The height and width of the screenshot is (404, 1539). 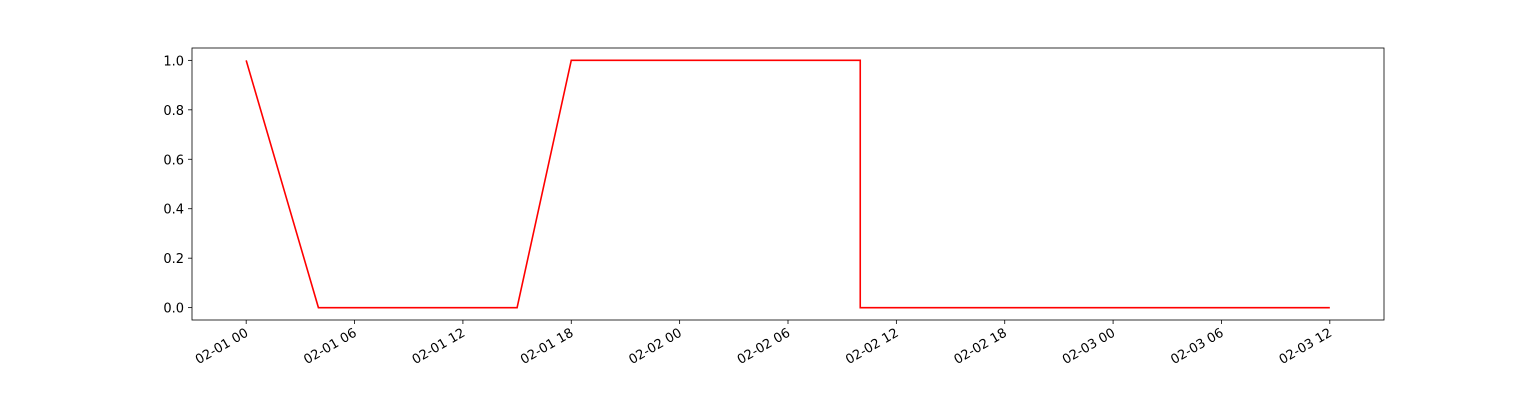 I want to click on y-tick-label: 1.0, so click(x=173, y=61).